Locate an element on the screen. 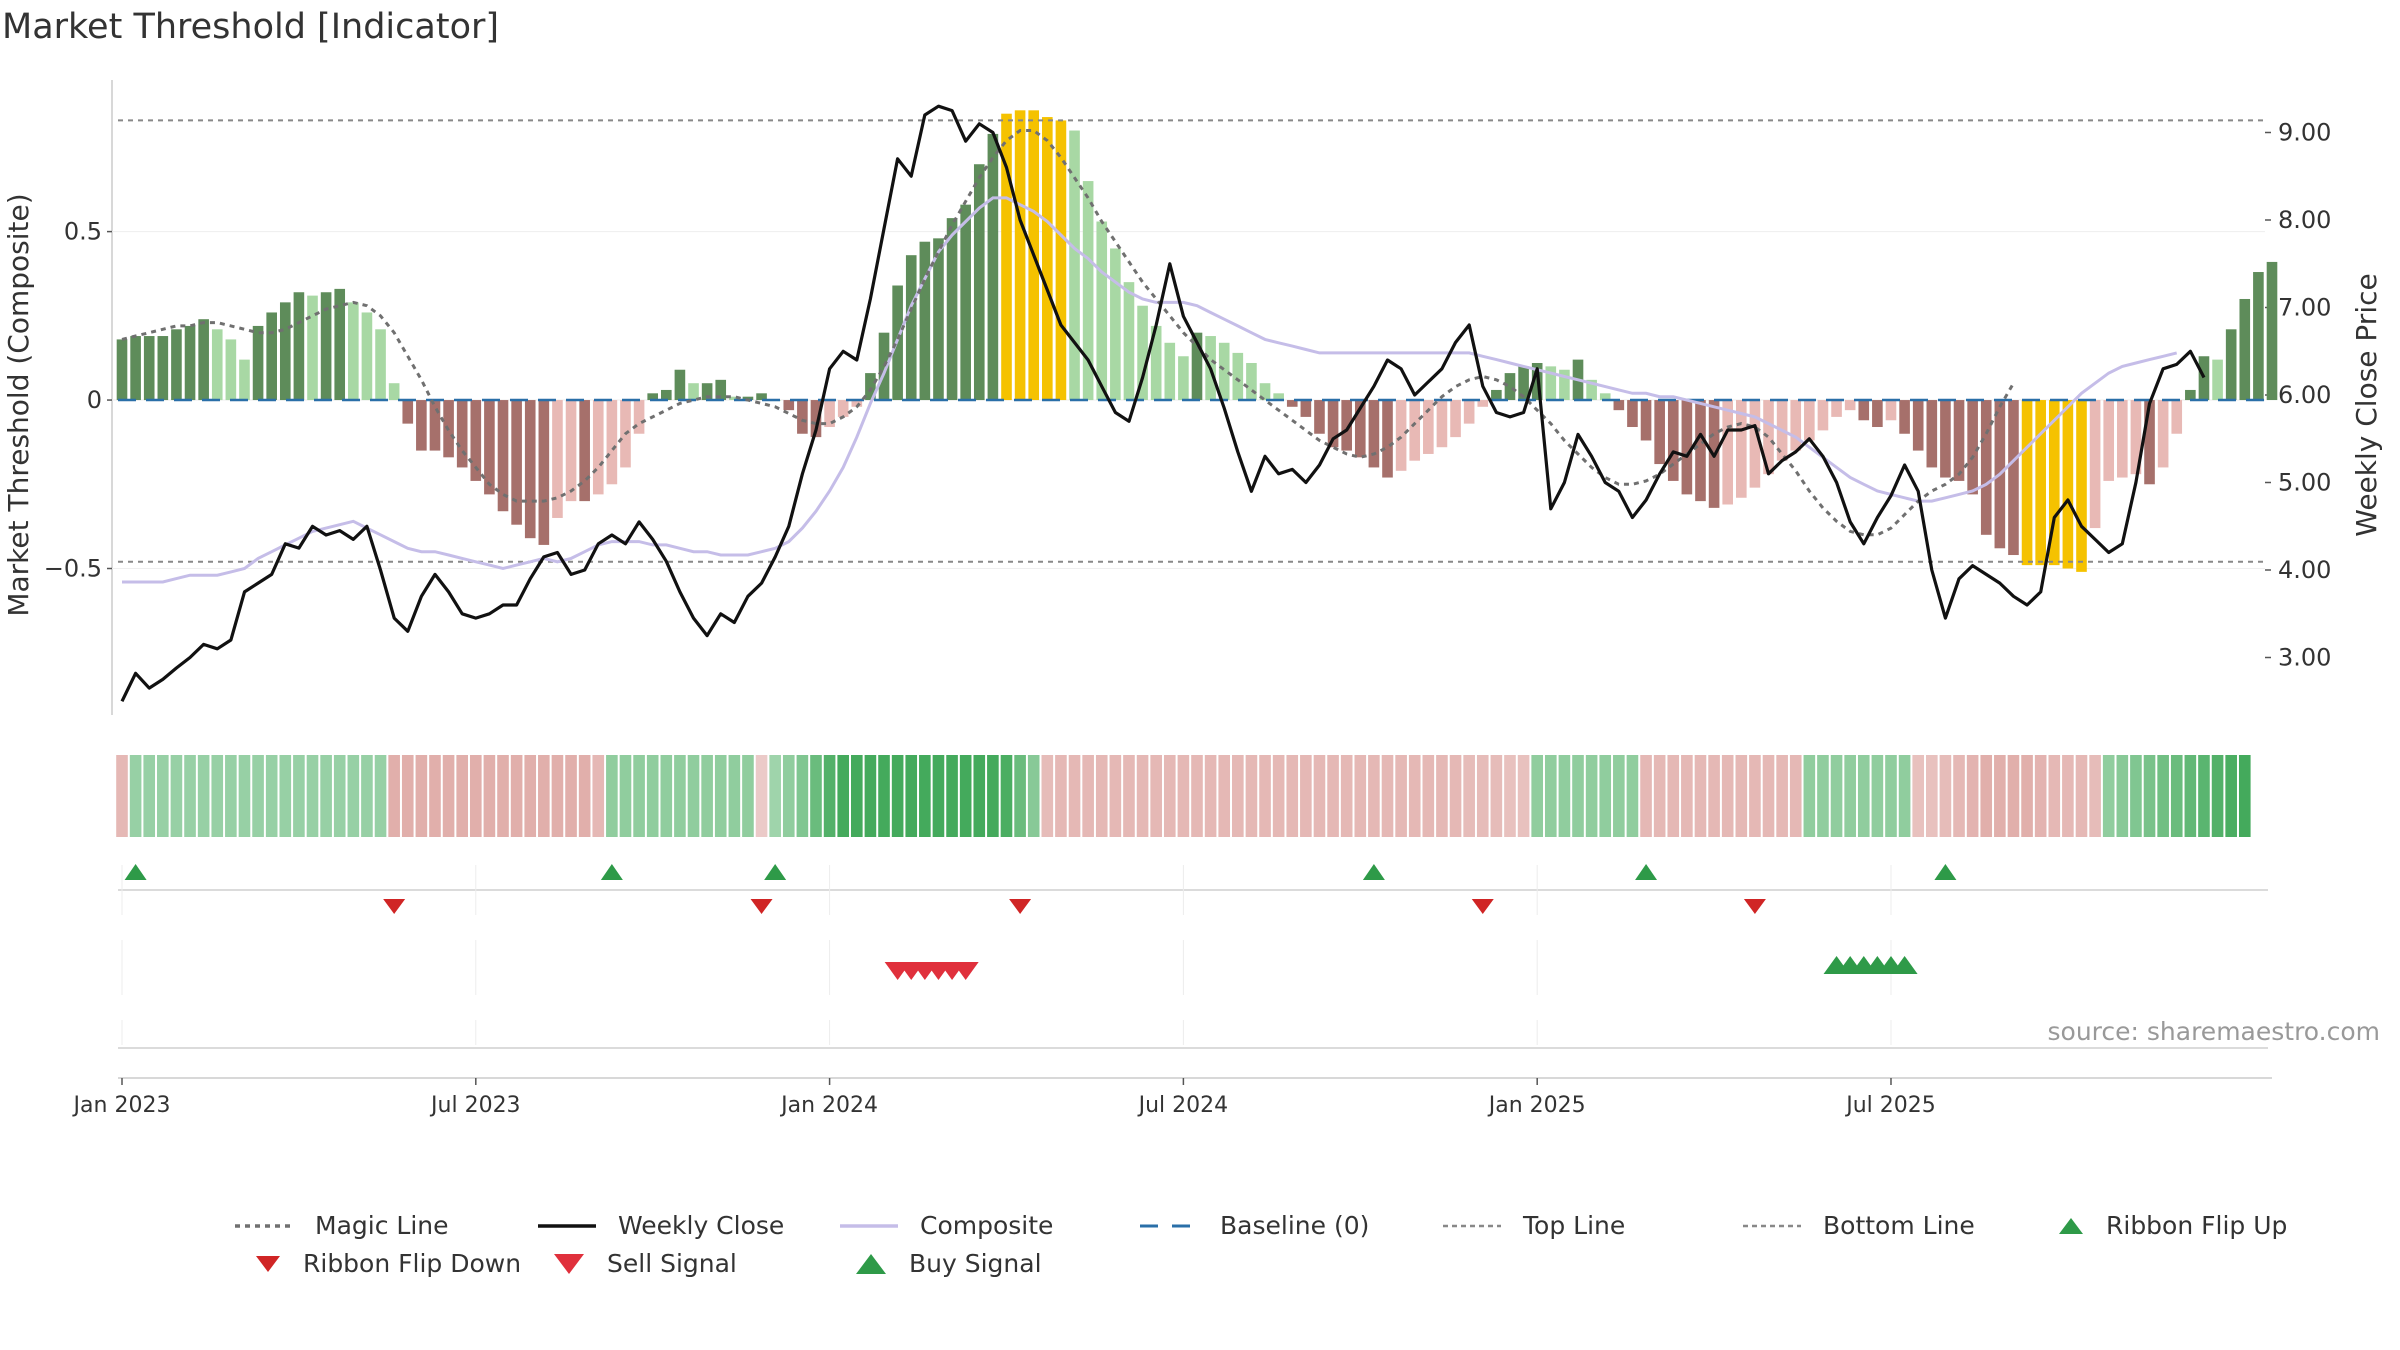  y2-axis-label: Weekly Close Price is located at coordinates (2366, 404).